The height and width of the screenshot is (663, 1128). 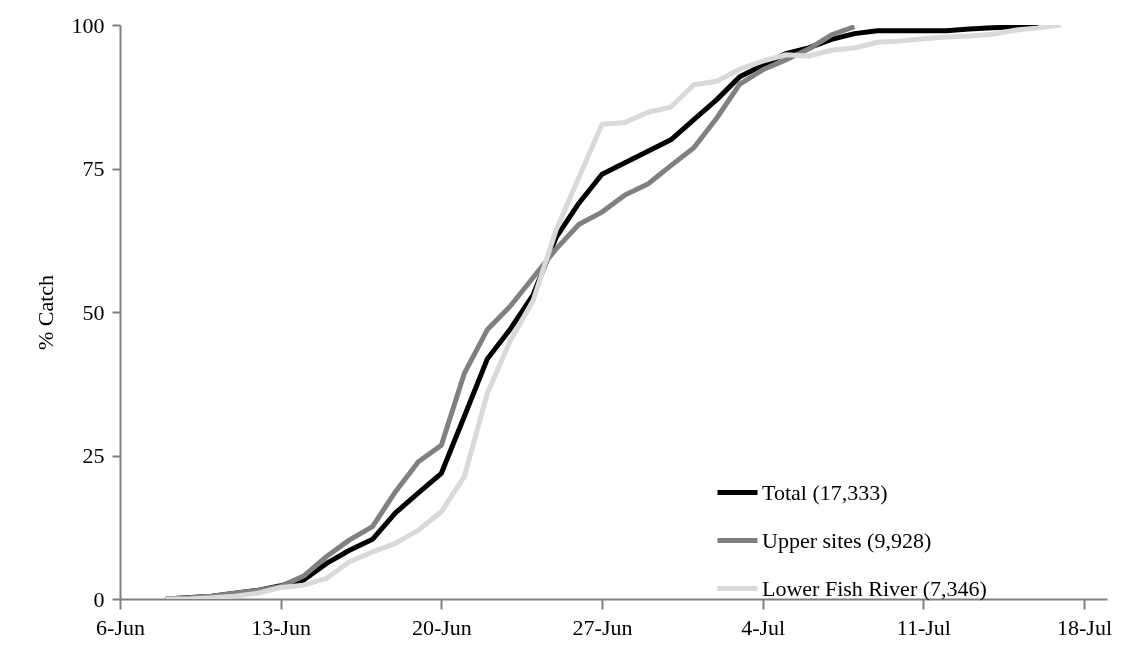 I want to click on x-tick-label: 11-Jul, so click(x=923, y=627).